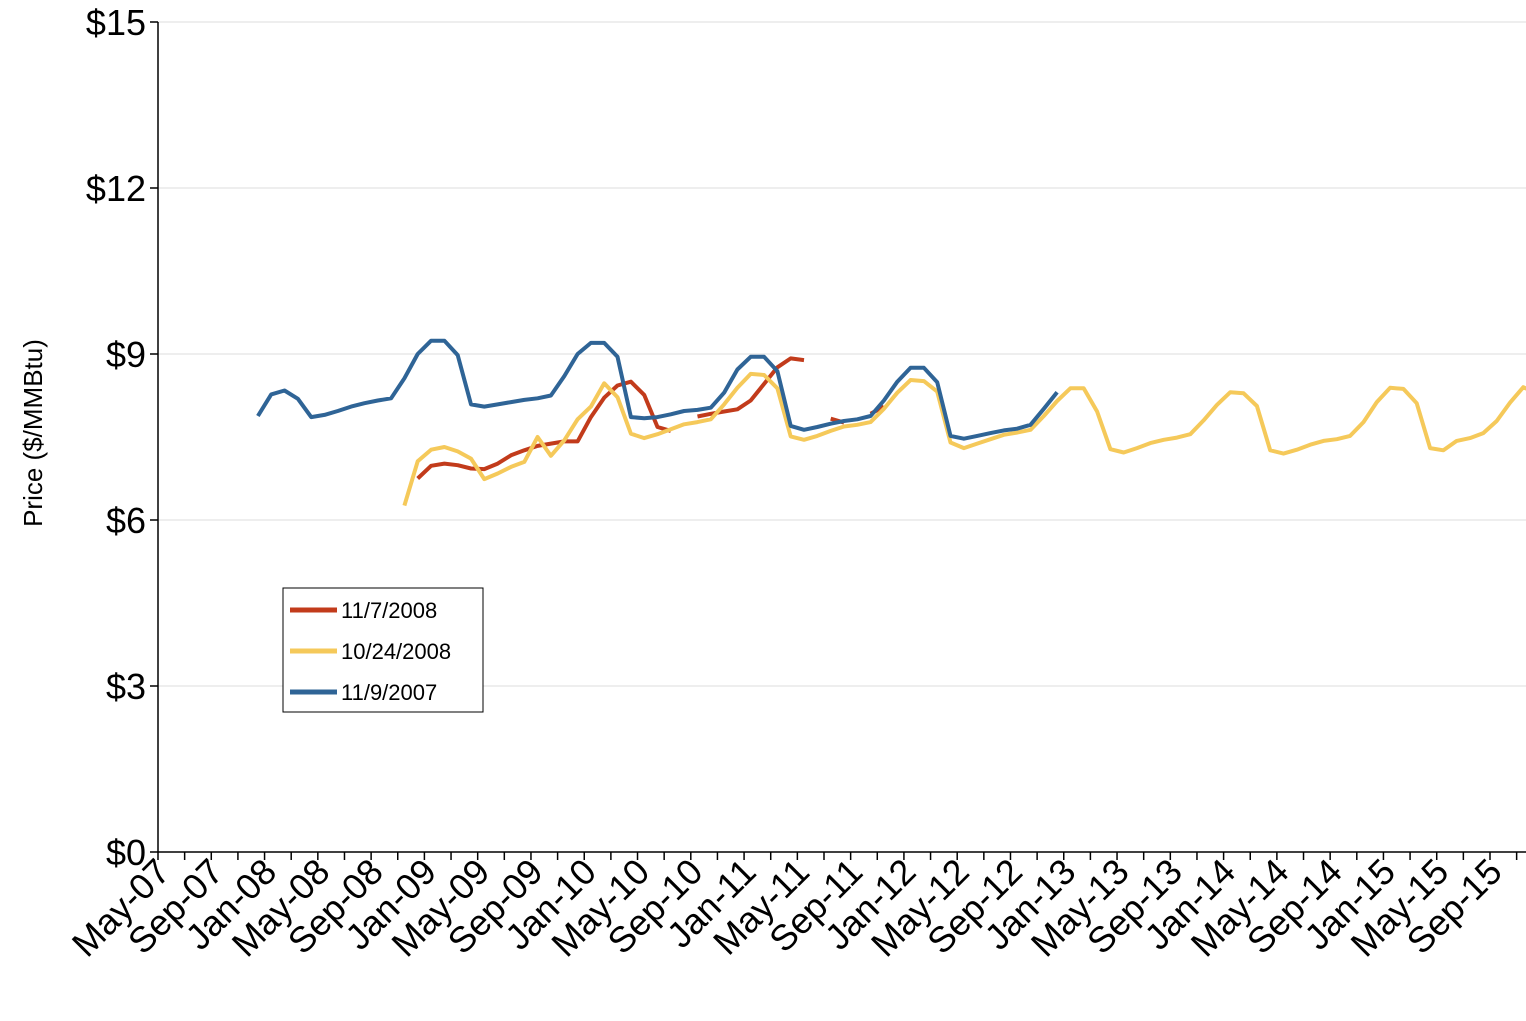 This screenshot has height=1021, width=1526. I want to click on legend-label-11-9-2007: 11/9/2007, so click(389, 692).